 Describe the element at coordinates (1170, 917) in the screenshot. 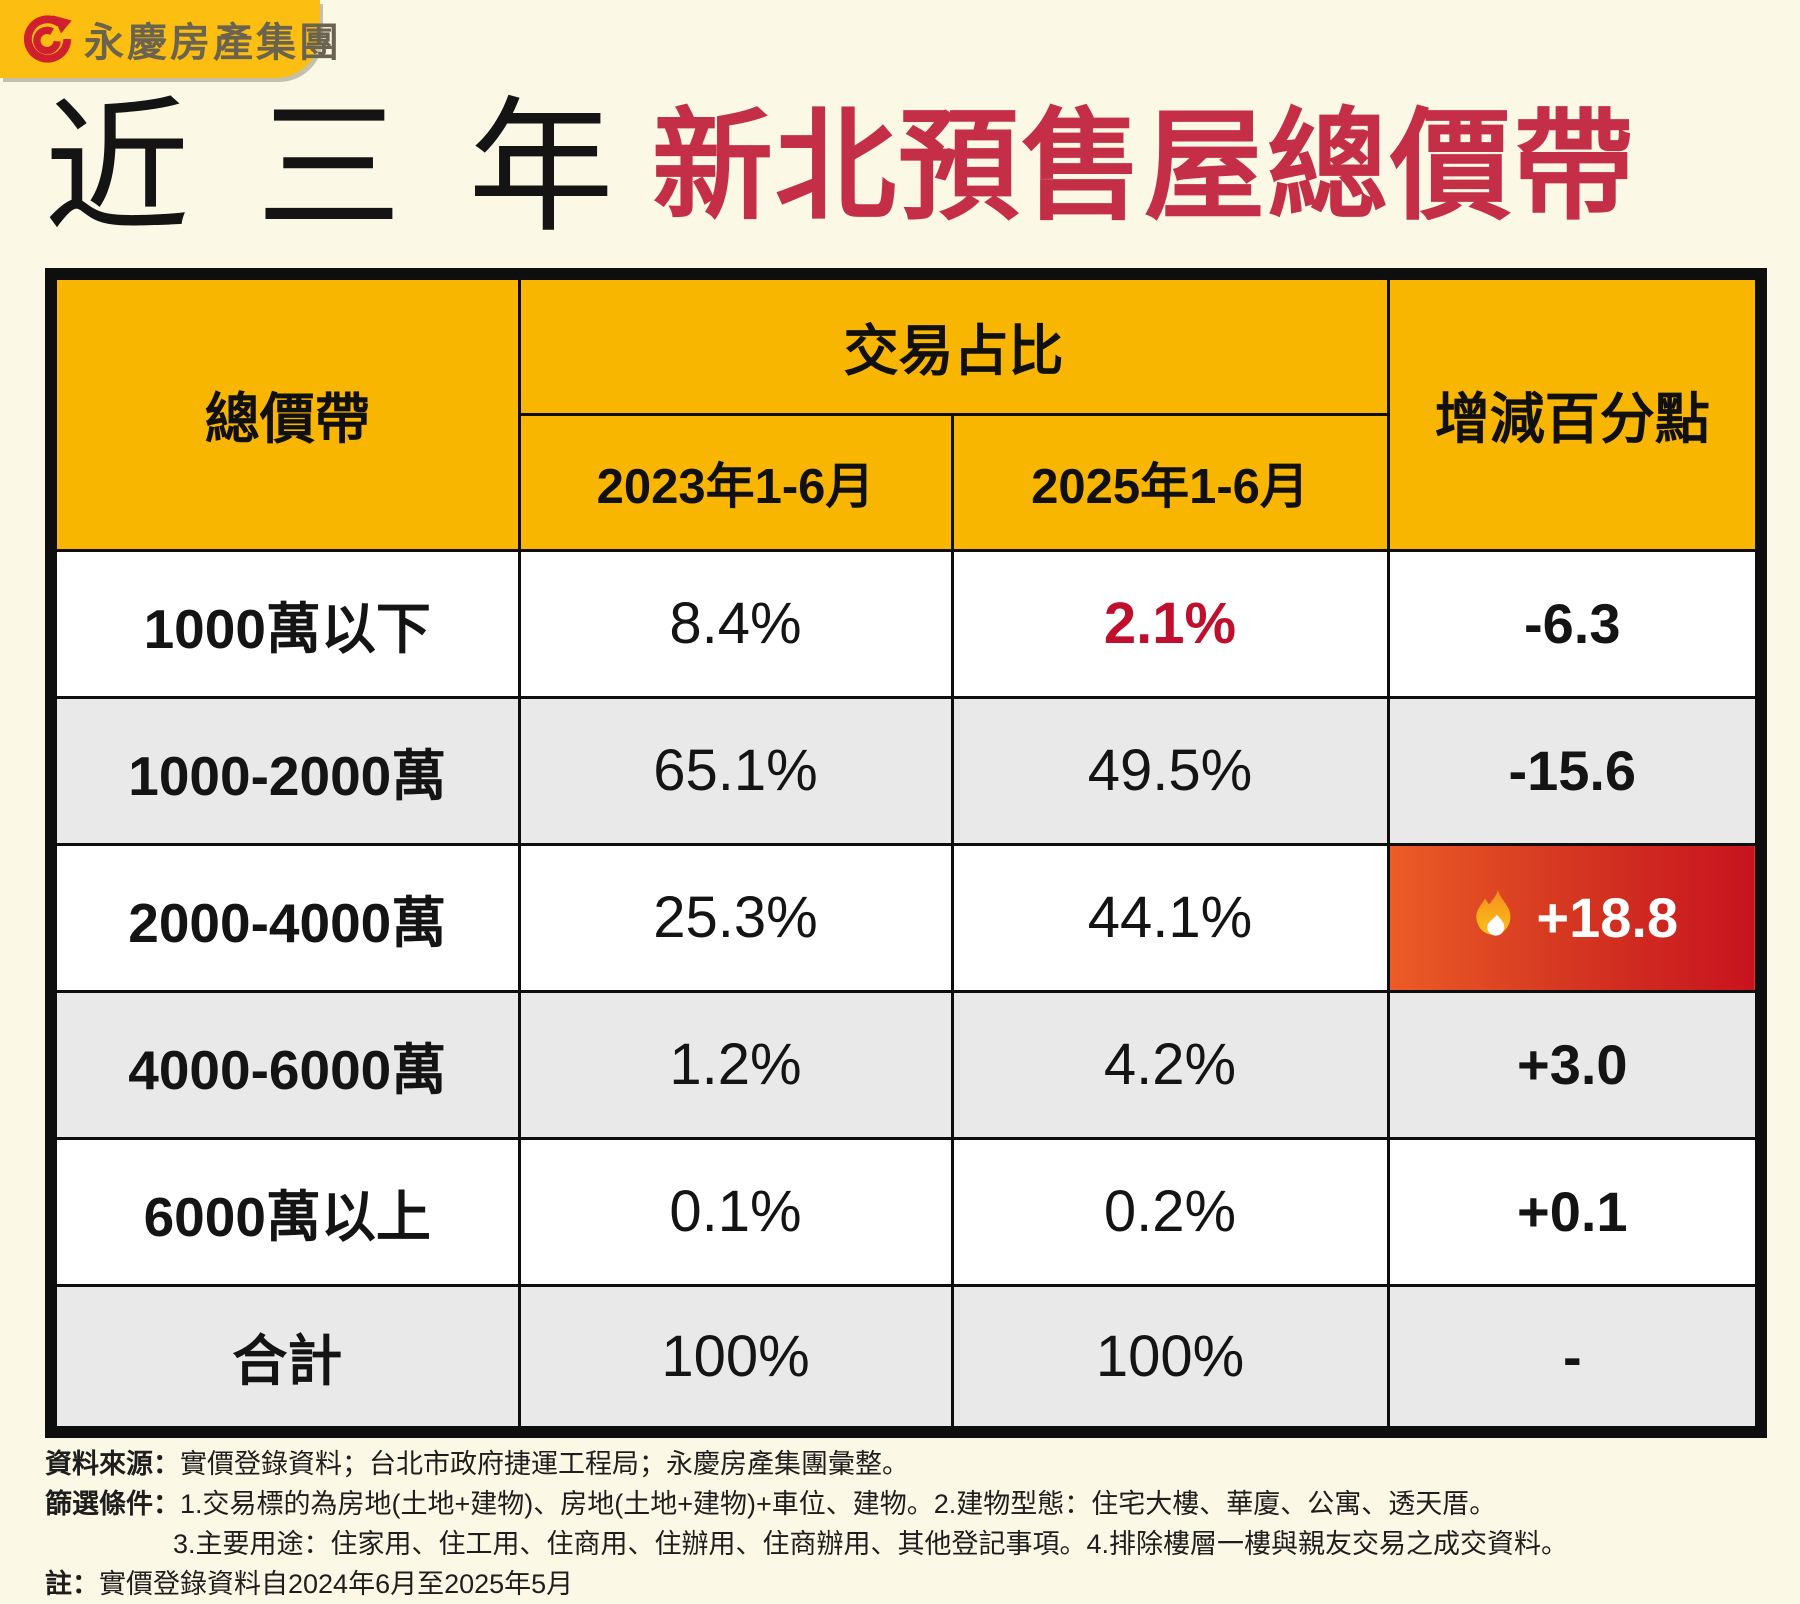

I see `share-2025: 44.1%` at that location.